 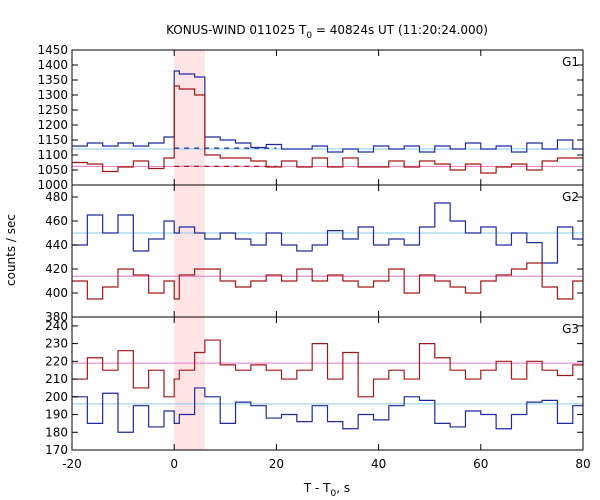 What do you see at coordinates (326, 490) in the screenshot?
I see `x-axis-label: T - T0, s` at bounding box center [326, 490].